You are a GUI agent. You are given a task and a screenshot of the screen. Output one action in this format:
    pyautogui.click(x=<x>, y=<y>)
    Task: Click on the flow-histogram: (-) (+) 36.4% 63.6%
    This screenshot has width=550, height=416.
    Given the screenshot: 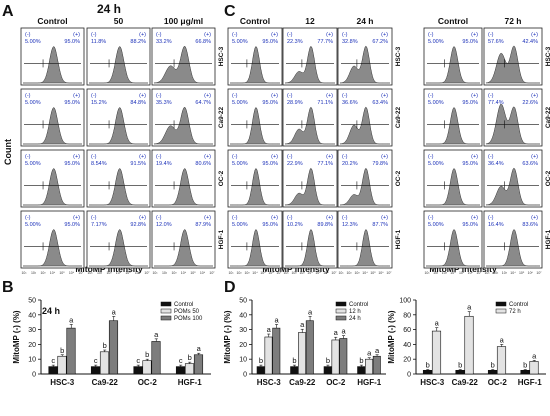 What is the action you would take?
    pyautogui.click(x=513, y=178)
    